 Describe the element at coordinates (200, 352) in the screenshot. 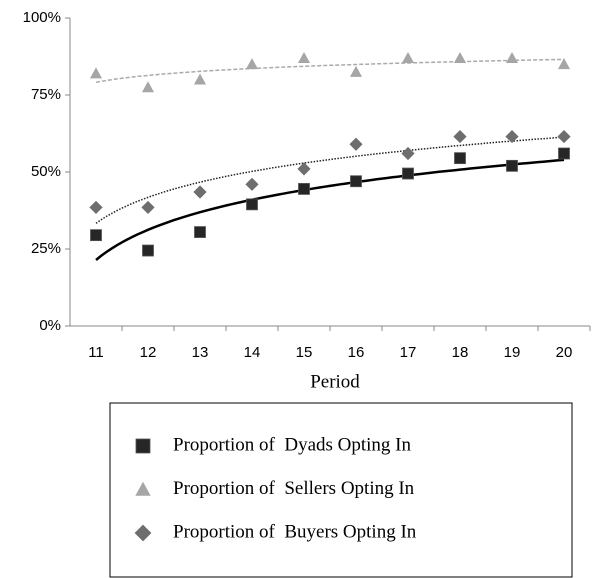

I see `x-tick-label: 13` at that location.